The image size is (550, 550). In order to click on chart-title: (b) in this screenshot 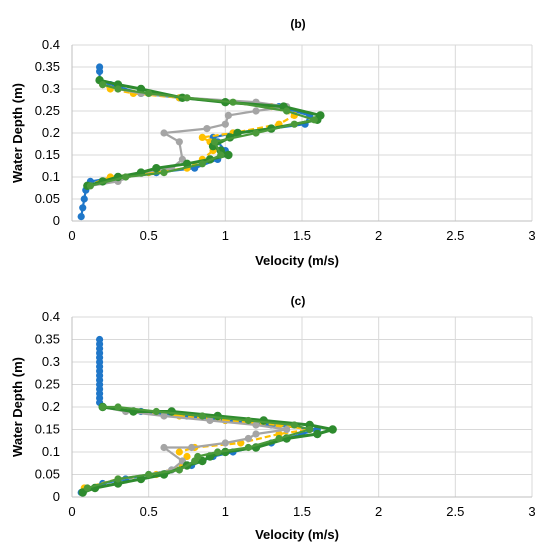, I will do `click(297, 24)`.